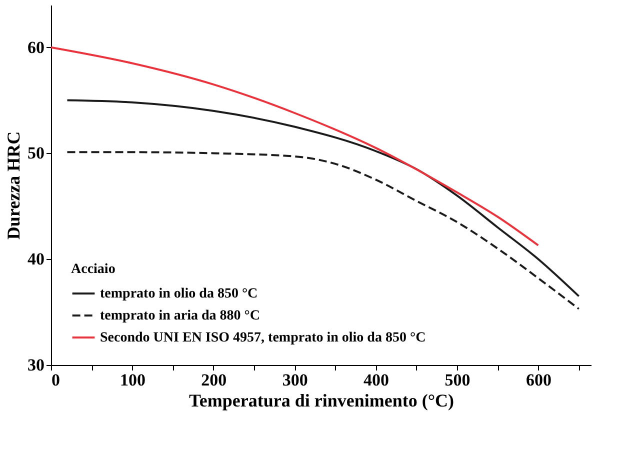 This screenshot has height=466, width=630. Describe the element at coordinates (539, 380) in the screenshot. I see `x-tick-label: 600` at that location.